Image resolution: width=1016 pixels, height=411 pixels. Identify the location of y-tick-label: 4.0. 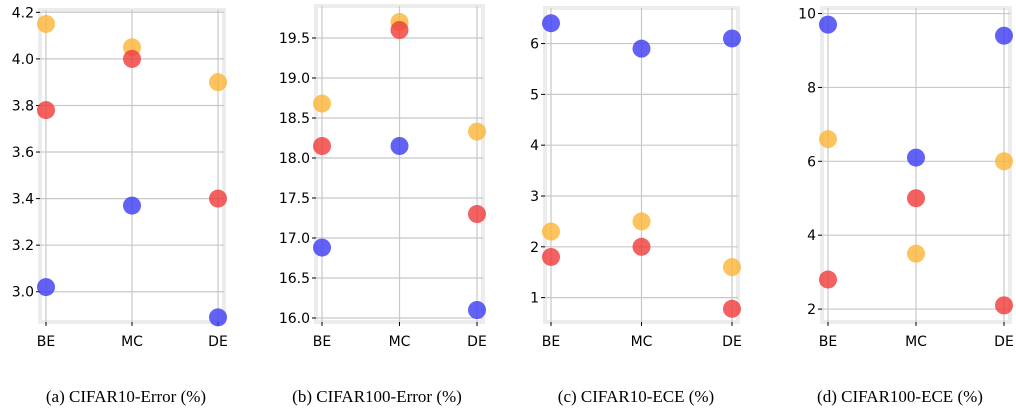
(23, 60).